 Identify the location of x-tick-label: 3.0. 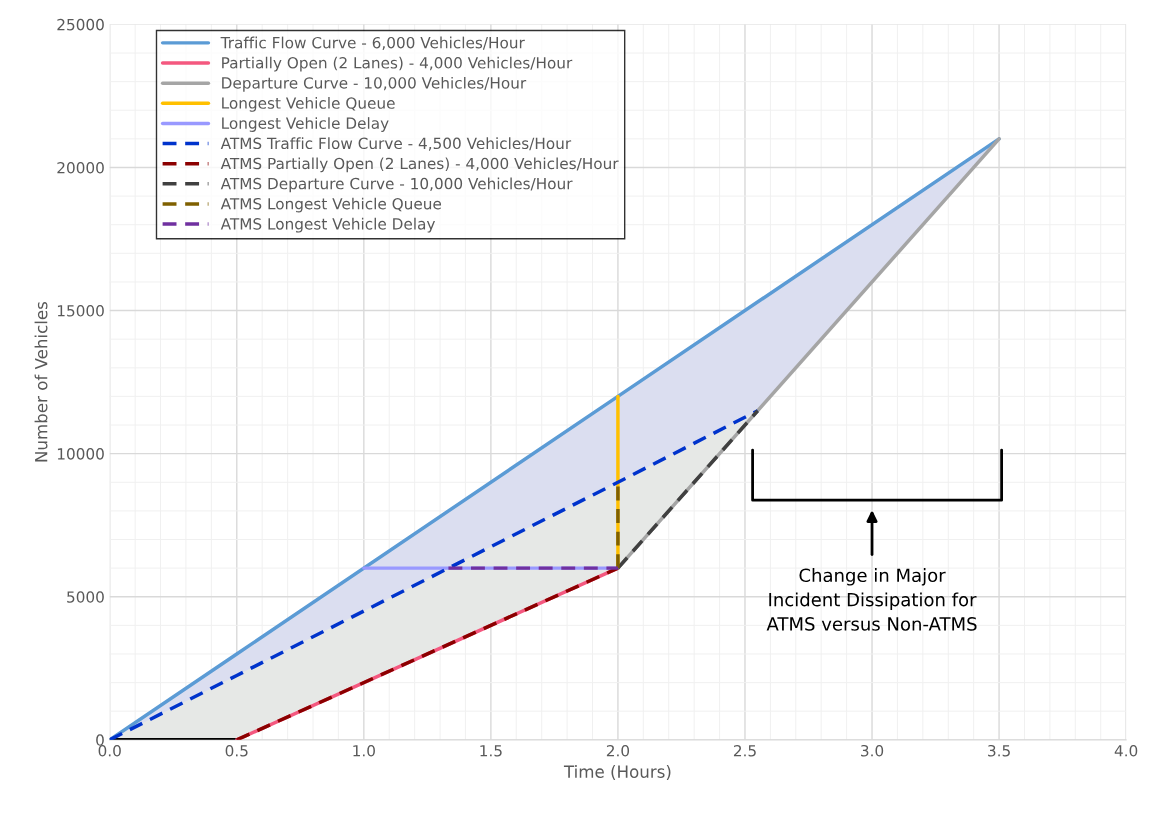
(872, 750).